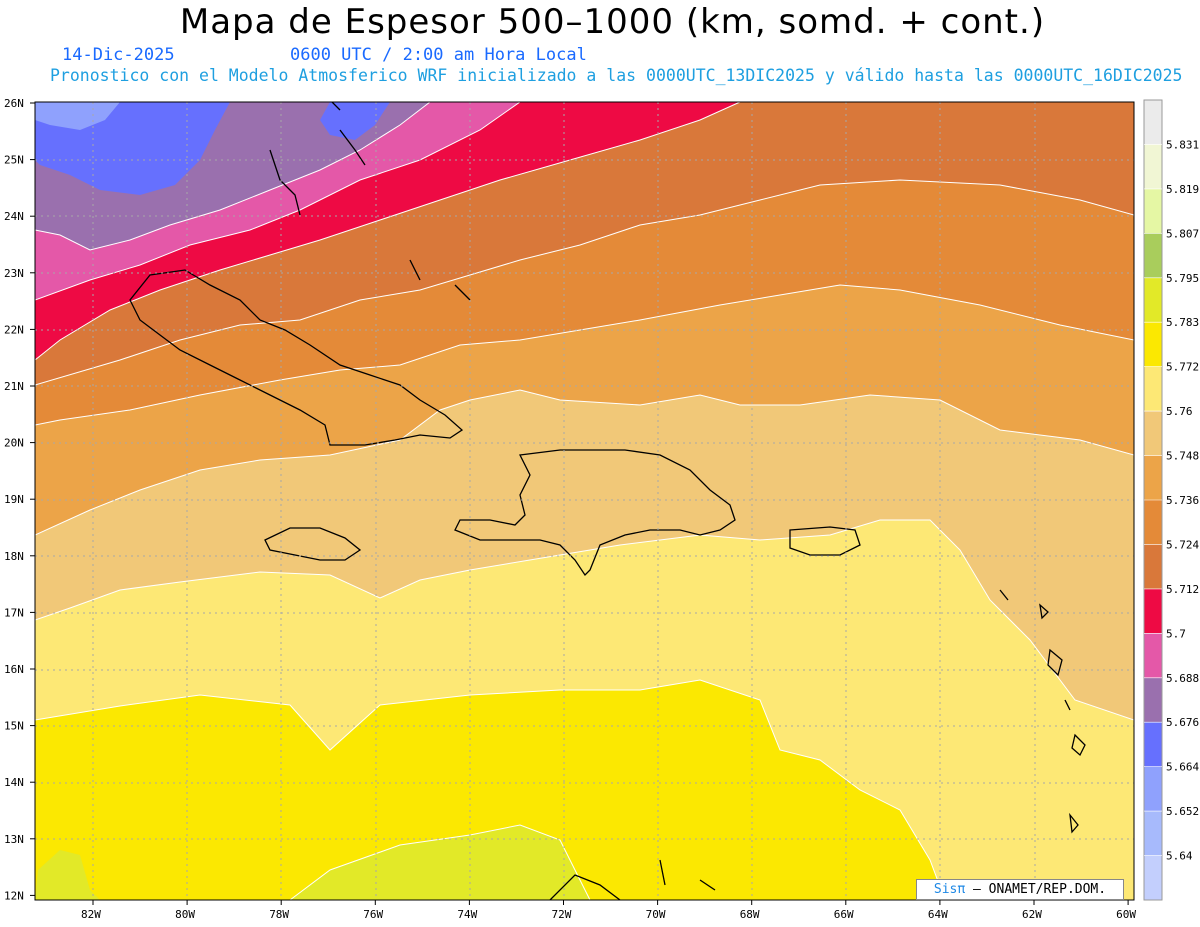  What do you see at coordinates (938, 914) in the screenshot?
I see `lon-label: 64W` at bounding box center [938, 914].